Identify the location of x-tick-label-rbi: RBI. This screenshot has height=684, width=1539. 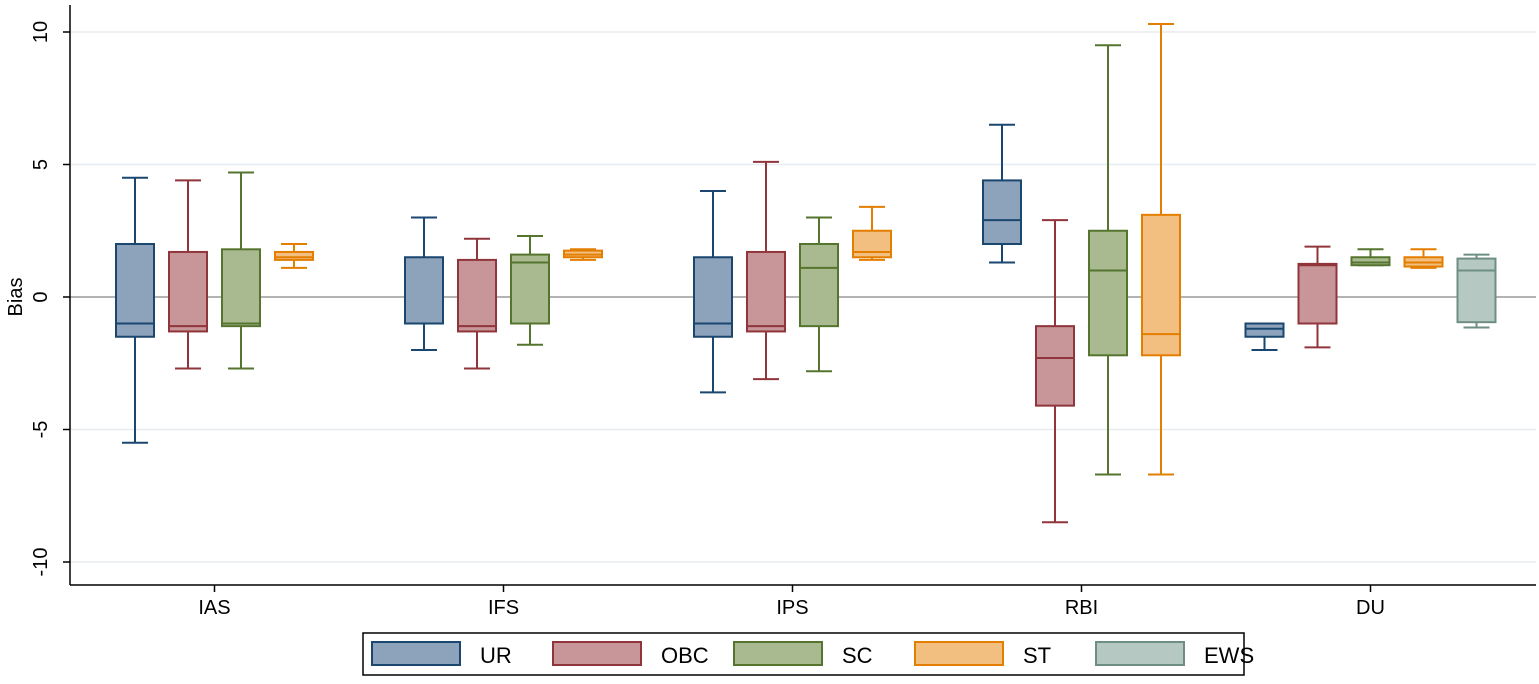
(1081, 608).